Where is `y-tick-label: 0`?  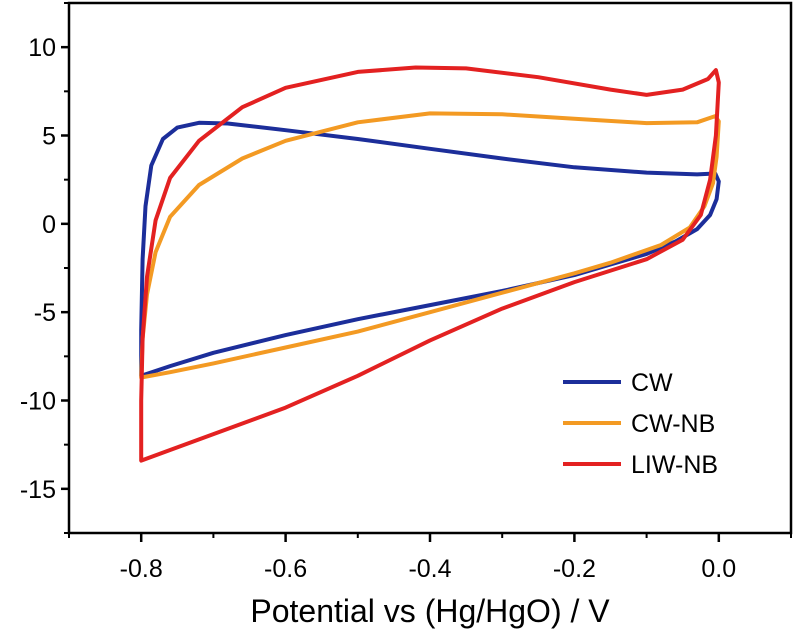
y-tick-label: 0 is located at coordinates (49, 225).